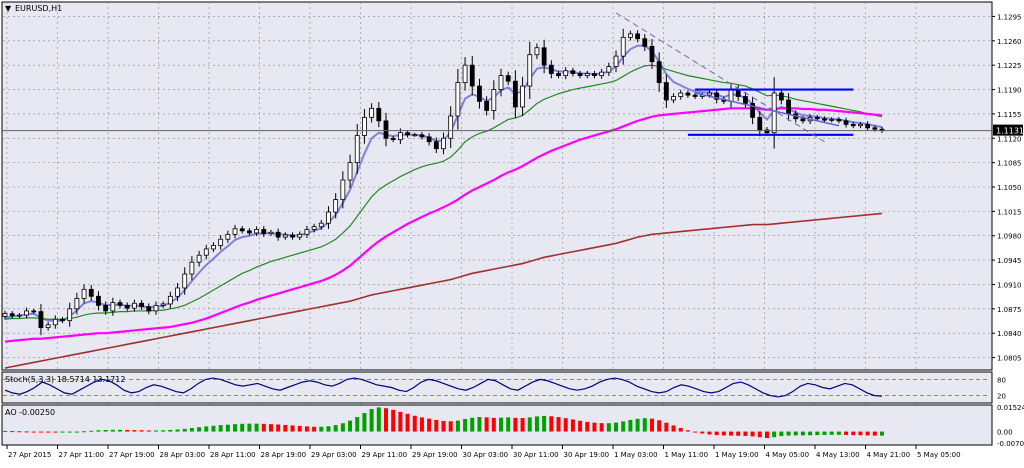 The height and width of the screenshot is (468, 1024). Describe the element at coordinates (889, 455) in the screenshot. I see `time-tick-label: 4 May 21:00` at that location.